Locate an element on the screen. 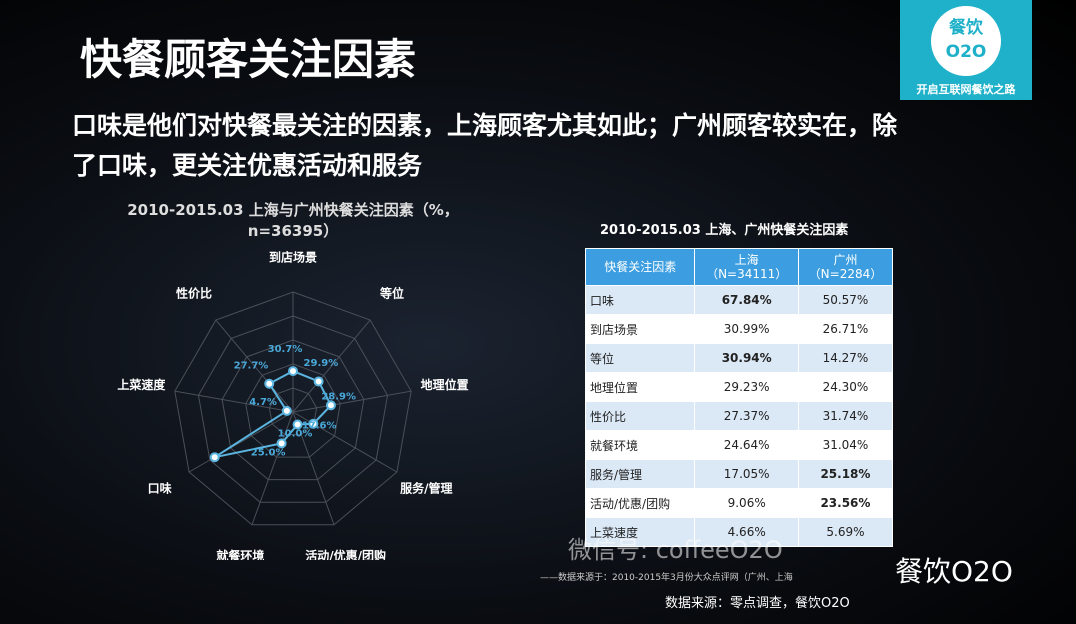 This screenshot has width=1076, height=624. axis-label: 口味 is located at coordinates (160, 488).